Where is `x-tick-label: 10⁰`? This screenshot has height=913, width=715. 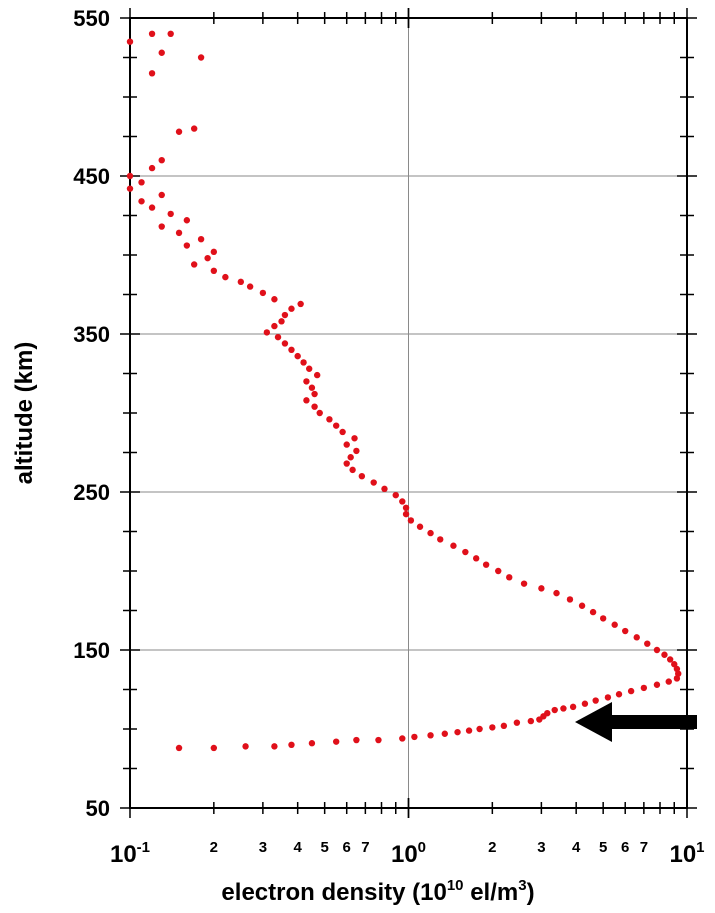 x-tick-label: 10⁰ is located at coordinates (408, 853).